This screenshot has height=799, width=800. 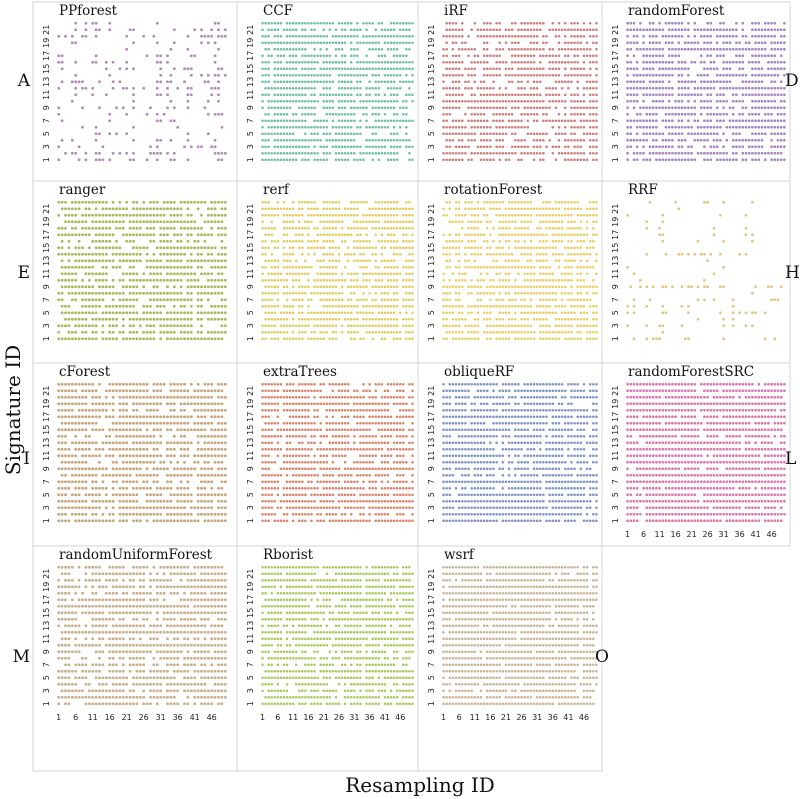 I want to click on y-tick-label: 21, so click(x=46, y=30).